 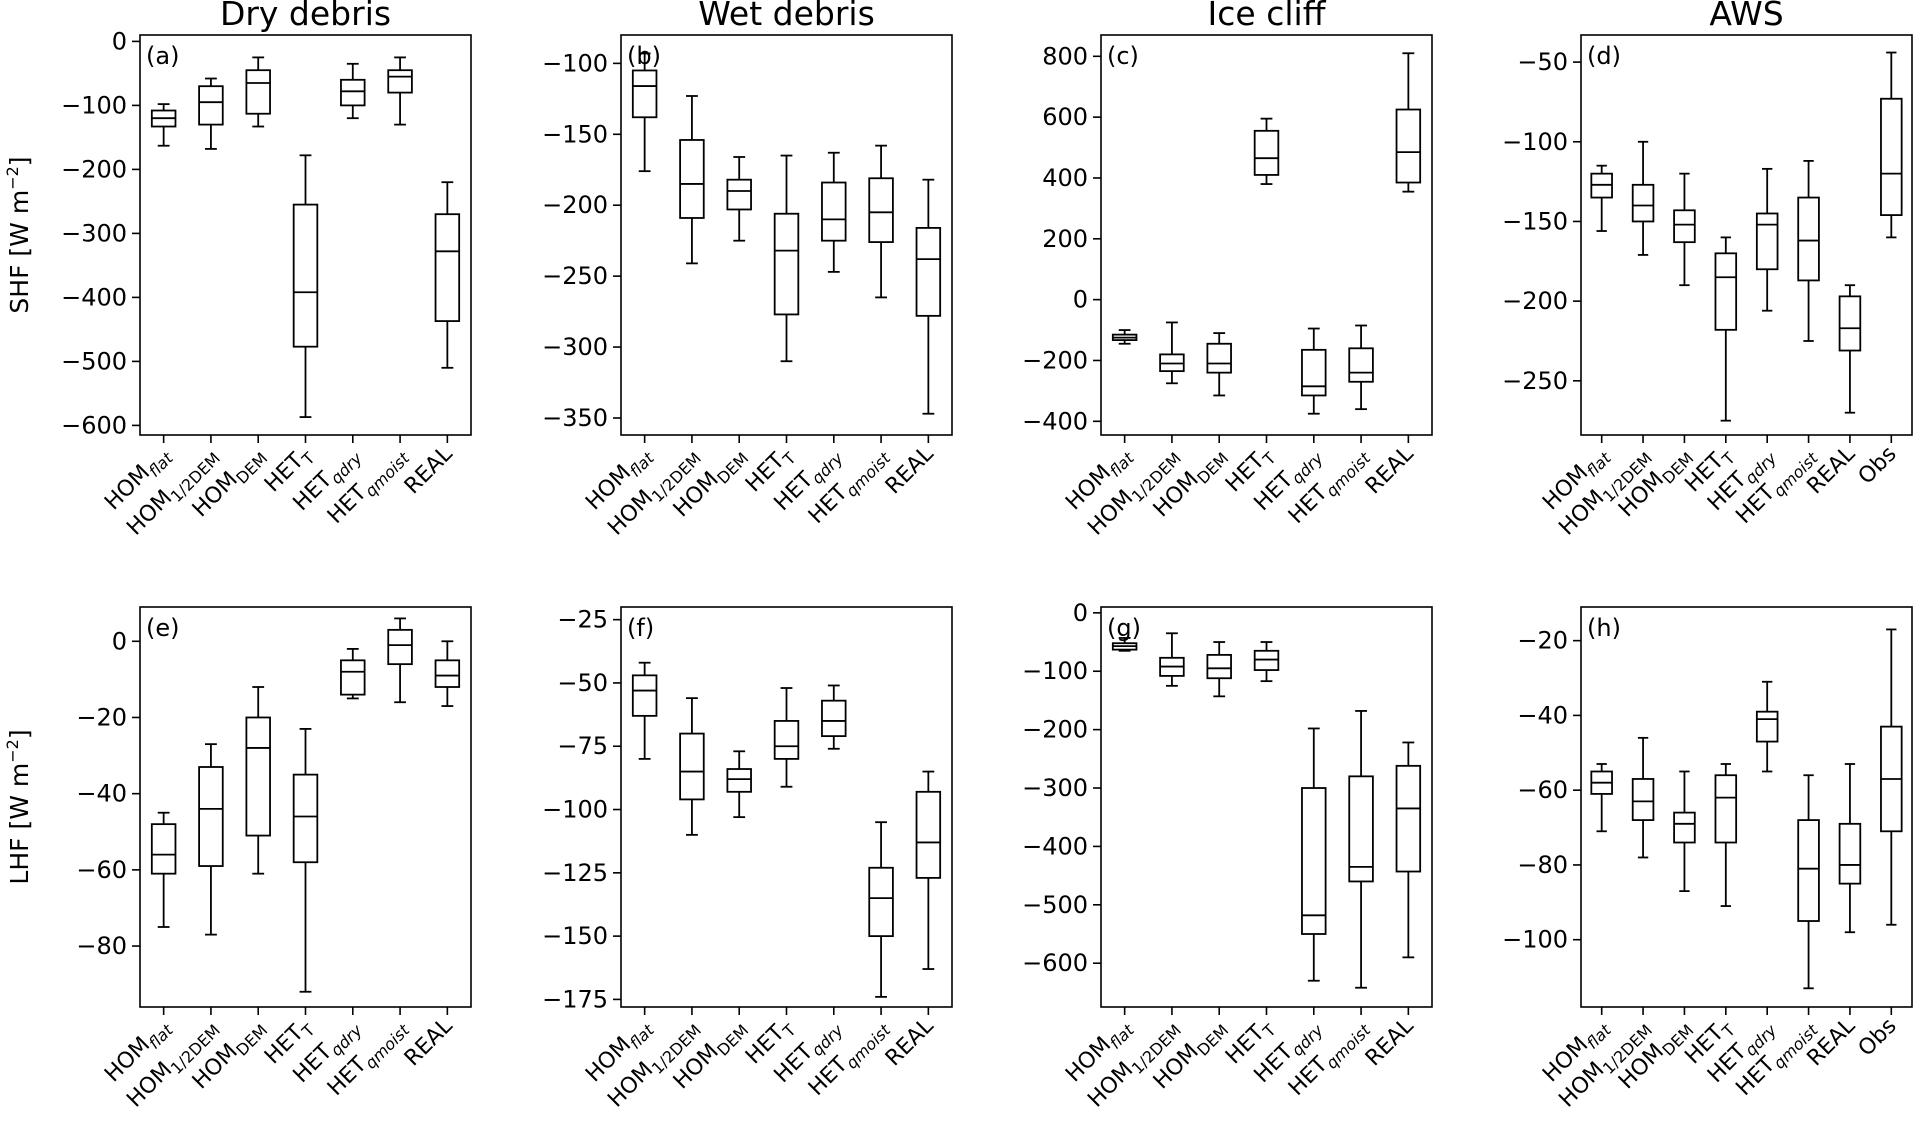 What do you see at coordinates (1055, 846) in the screenshot?
I see `y-tick-label: −400` at bounding box center [1055, 846].